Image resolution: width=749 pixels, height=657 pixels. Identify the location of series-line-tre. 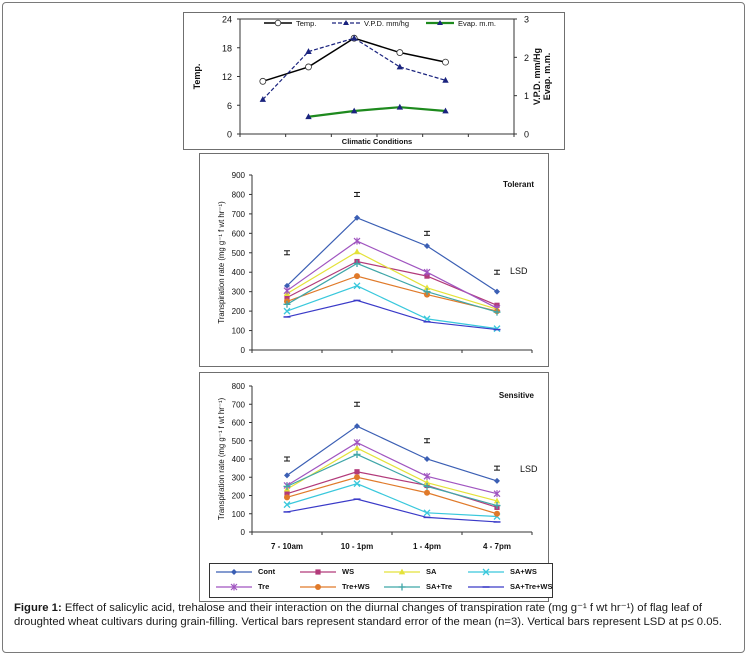
(392, 468).